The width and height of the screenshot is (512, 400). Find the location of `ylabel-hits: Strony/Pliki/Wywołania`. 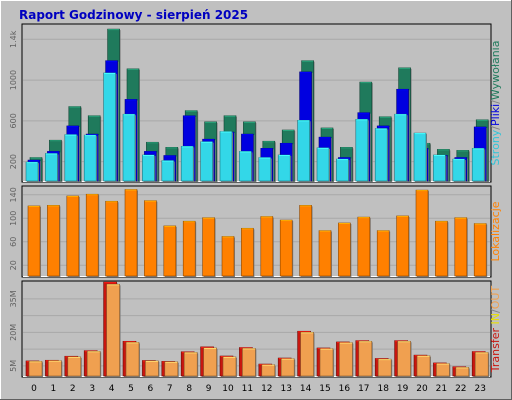

ylabel-hits: Strony/Pliki/Wywołania is located at coordinates (495, 103).